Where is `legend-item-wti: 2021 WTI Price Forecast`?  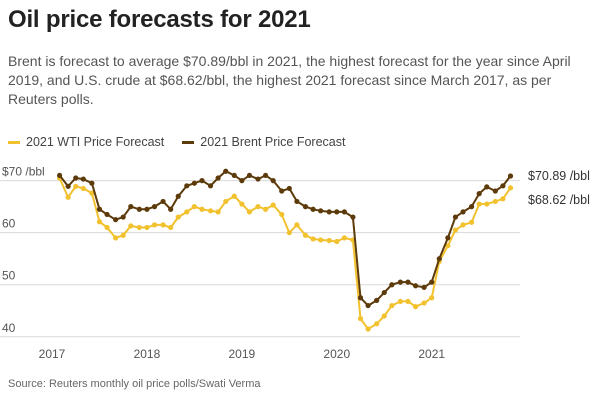
legend-item-wti: 2021 WTI Price Forecast is located at coordinates (86, 142).